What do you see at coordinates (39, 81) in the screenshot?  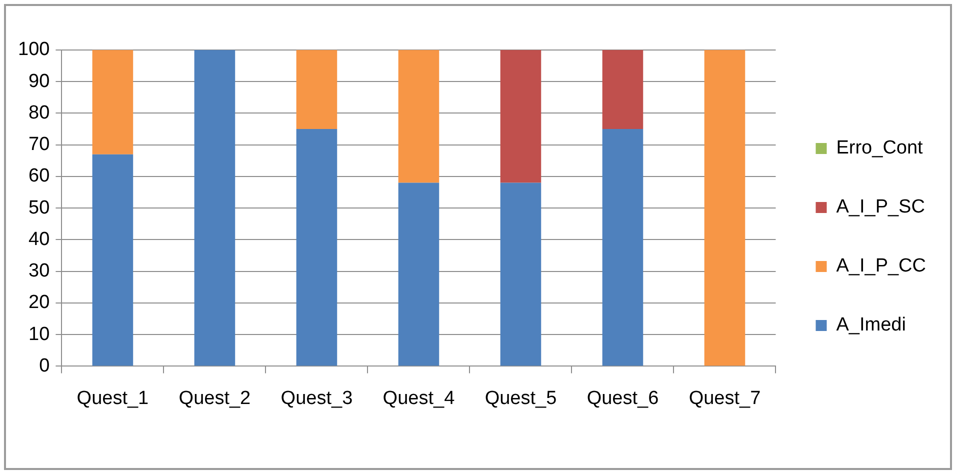 I see `y-tick-label: 90` at bounding box center [39, 81].